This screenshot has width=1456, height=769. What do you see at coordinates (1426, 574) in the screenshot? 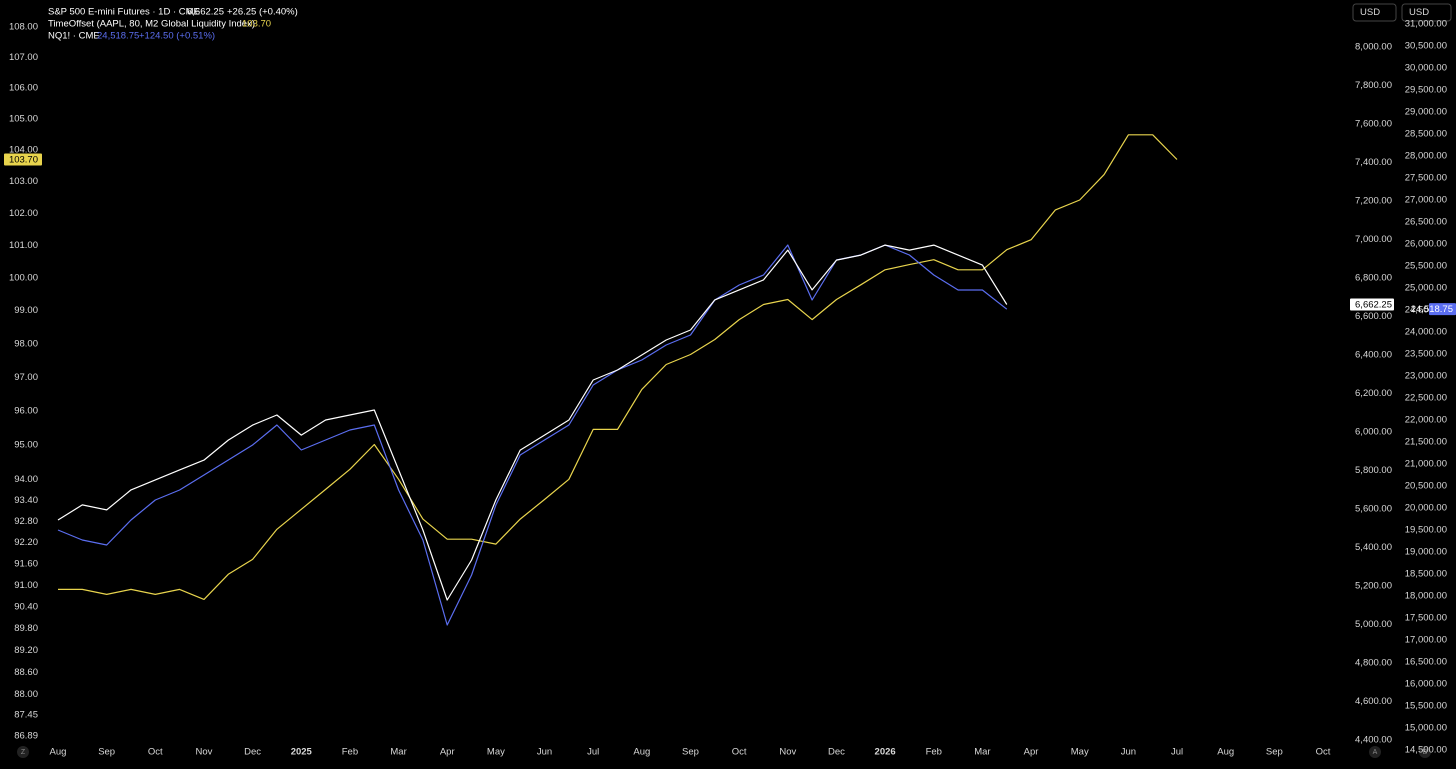
I see `y-tick-label: 18,500.00` at bounding box center [1426, 574].